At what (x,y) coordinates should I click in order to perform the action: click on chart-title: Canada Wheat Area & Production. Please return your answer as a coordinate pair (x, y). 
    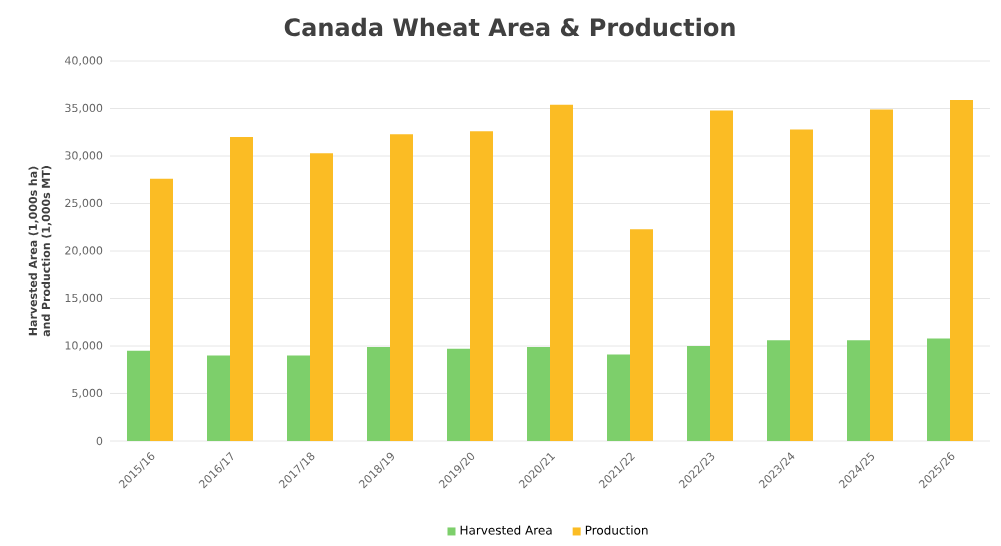
    Looking at the image, I should click on (509, 27).